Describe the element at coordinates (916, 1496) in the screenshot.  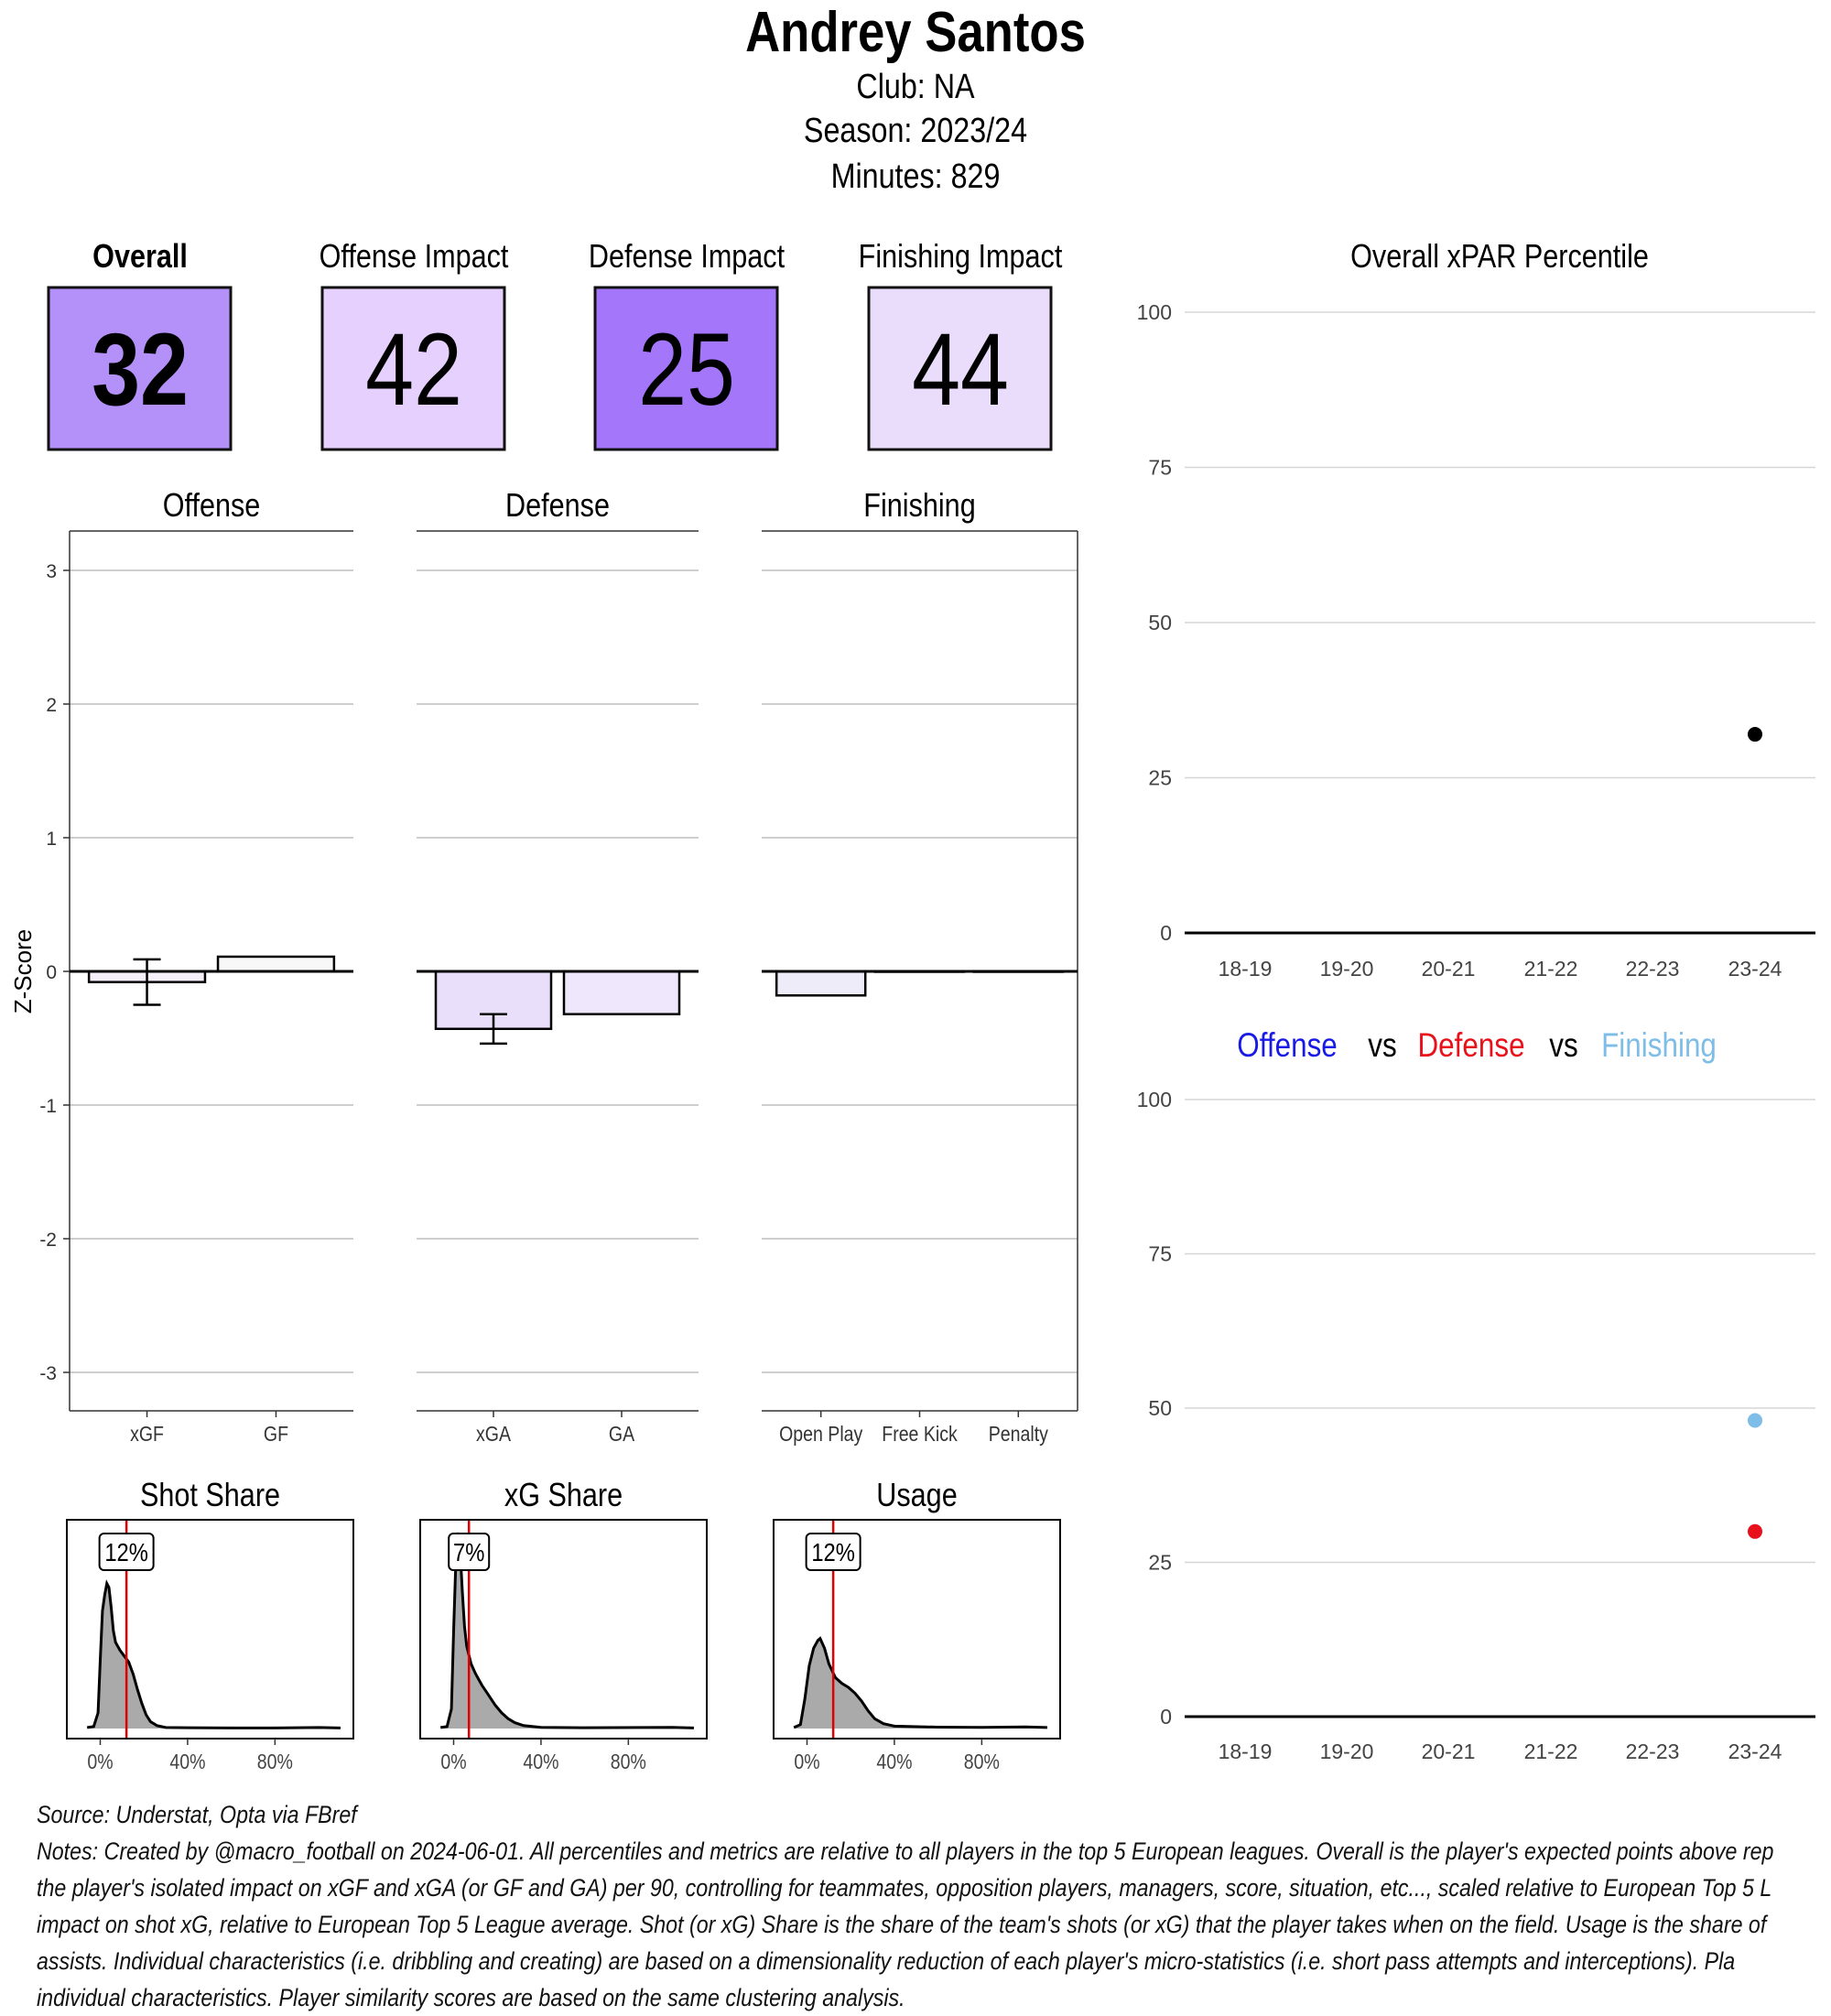
I see `density-title: Usage` at that location.